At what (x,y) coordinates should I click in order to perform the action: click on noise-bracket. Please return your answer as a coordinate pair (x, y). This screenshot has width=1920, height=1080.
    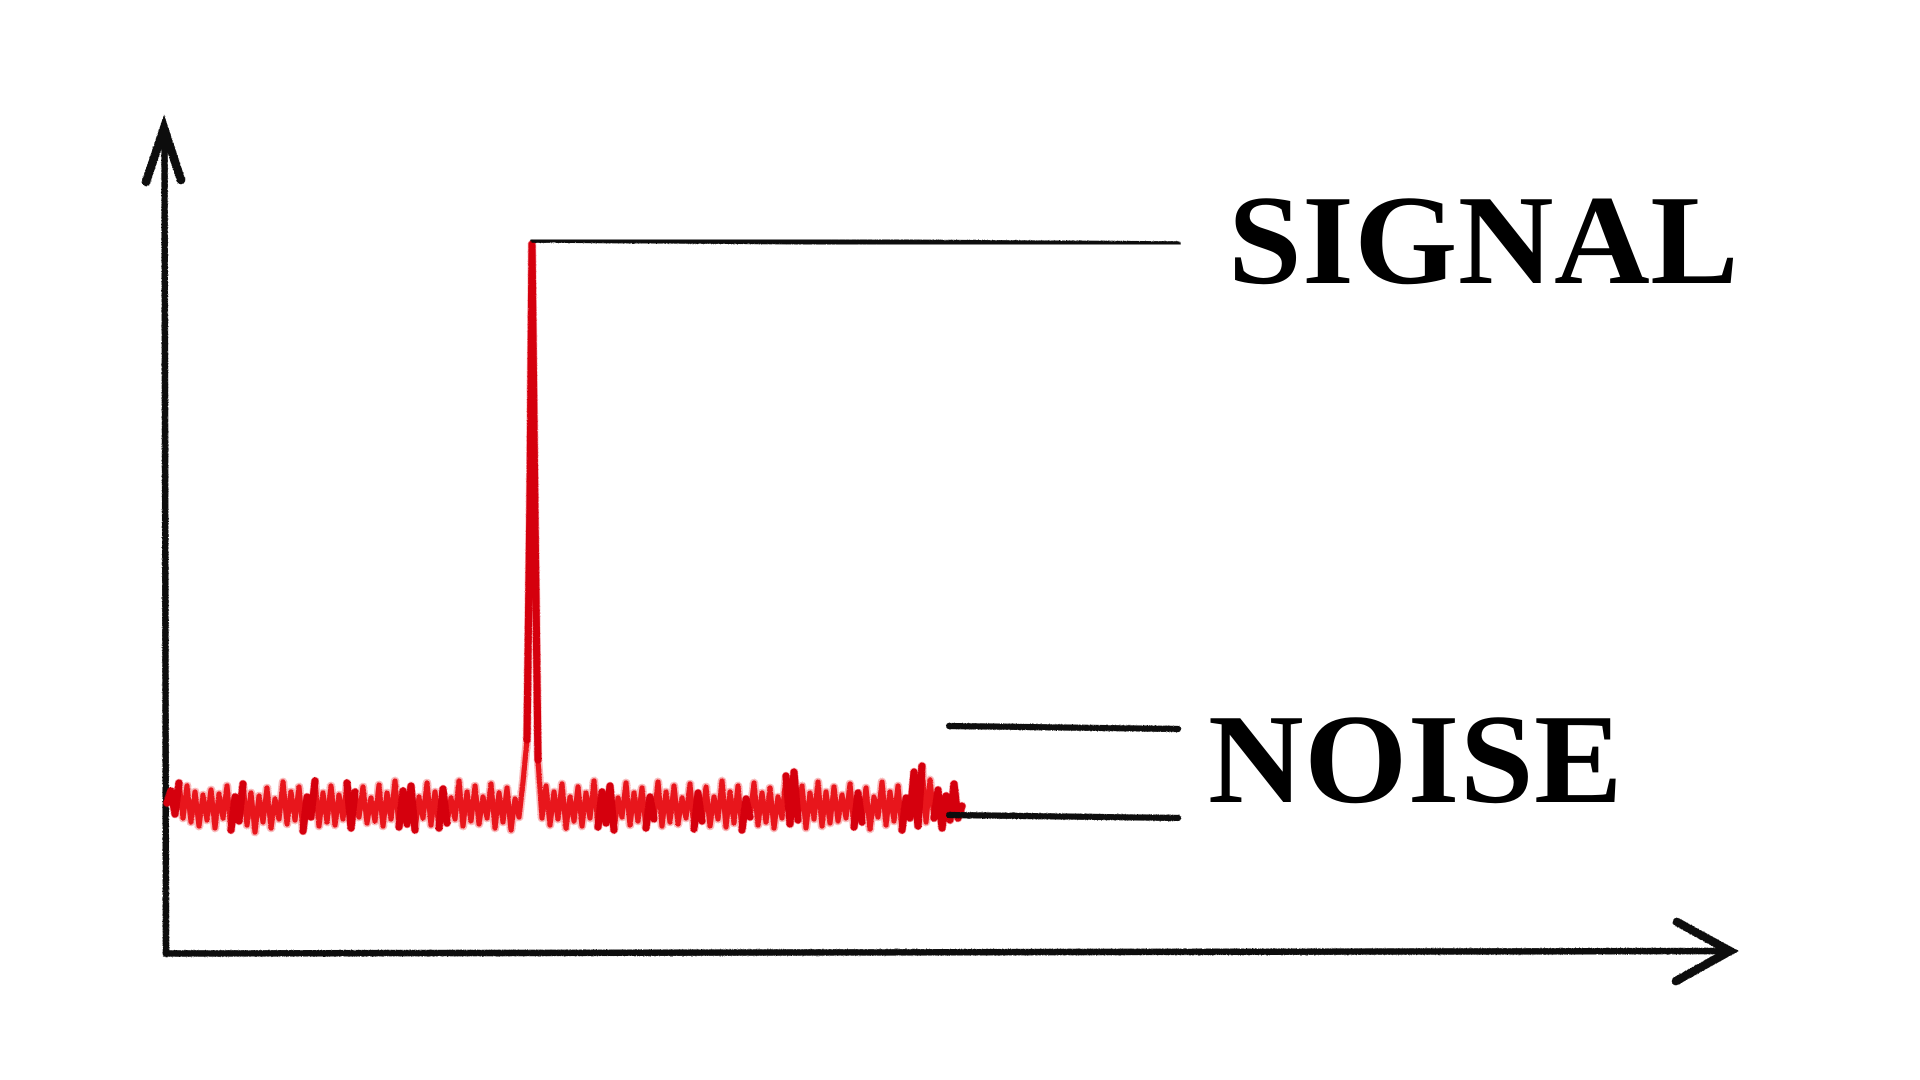
    Looking at the image, I should click on (1063, 772).